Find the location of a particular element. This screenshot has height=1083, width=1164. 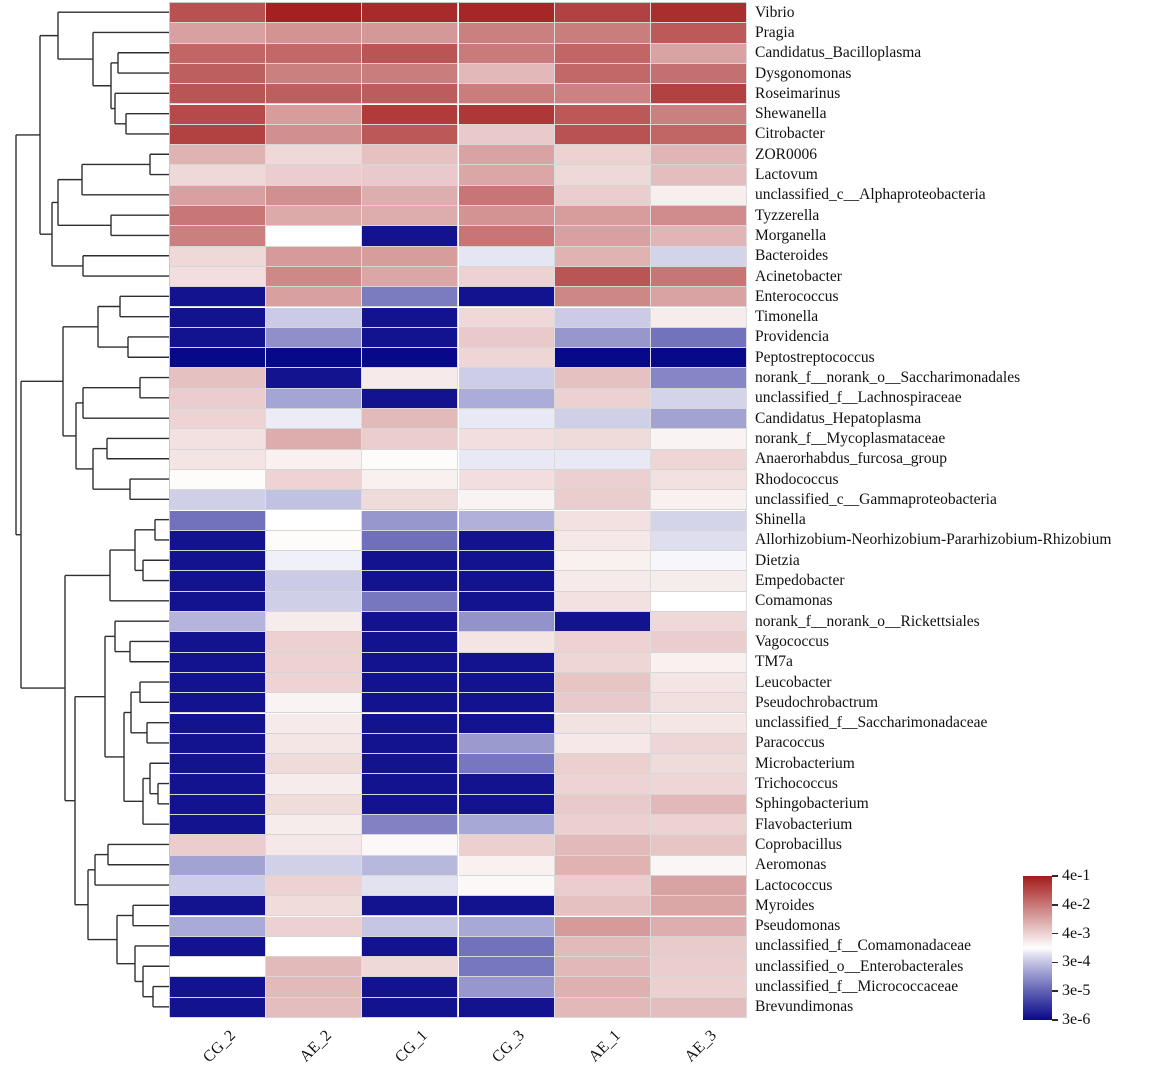

row-label: Lactococcus is located at coordinates (794, 885).